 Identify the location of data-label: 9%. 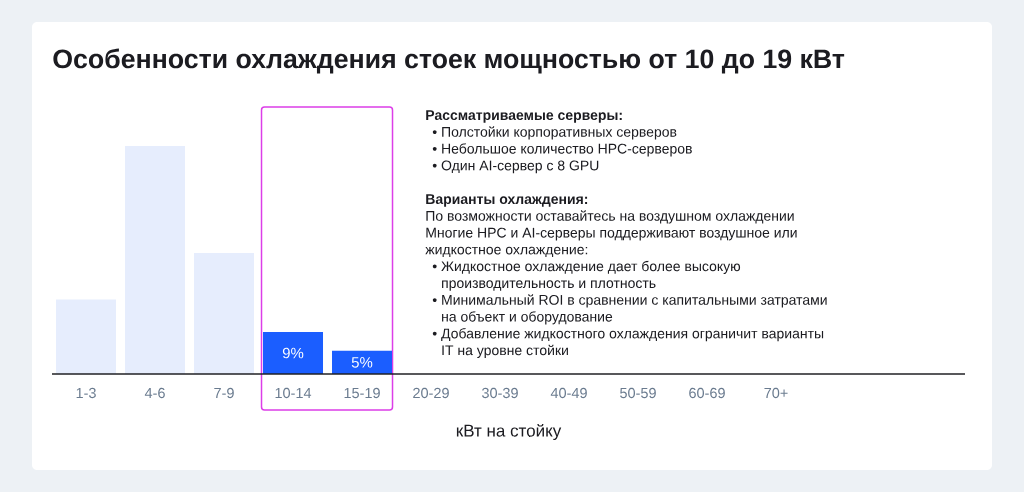
(293, 353).